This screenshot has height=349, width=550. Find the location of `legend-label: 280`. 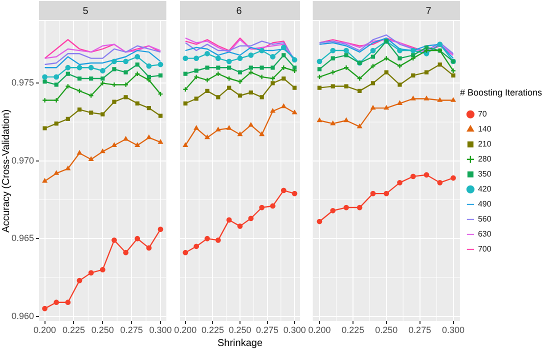

legend-label: 280 is located at coordinates (485, 159).